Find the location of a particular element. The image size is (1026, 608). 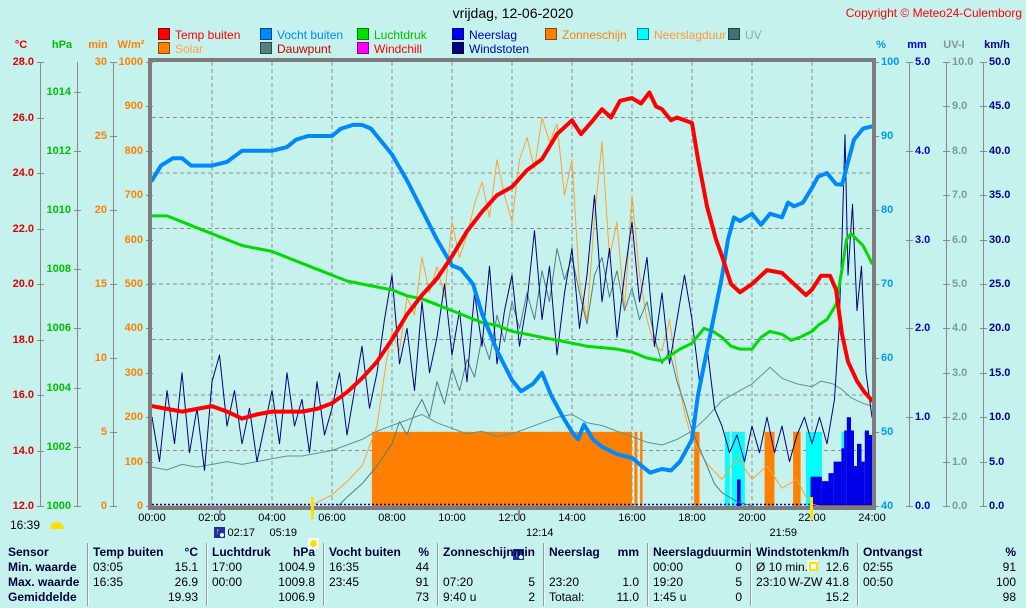

table-cell: 98 is located at coordinates (939, 597).